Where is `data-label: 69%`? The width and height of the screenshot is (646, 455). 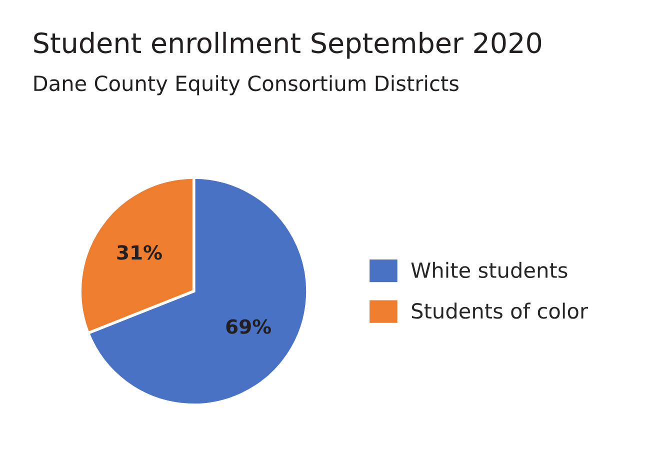
data-label: 69% is located at coordinates (248, 326).